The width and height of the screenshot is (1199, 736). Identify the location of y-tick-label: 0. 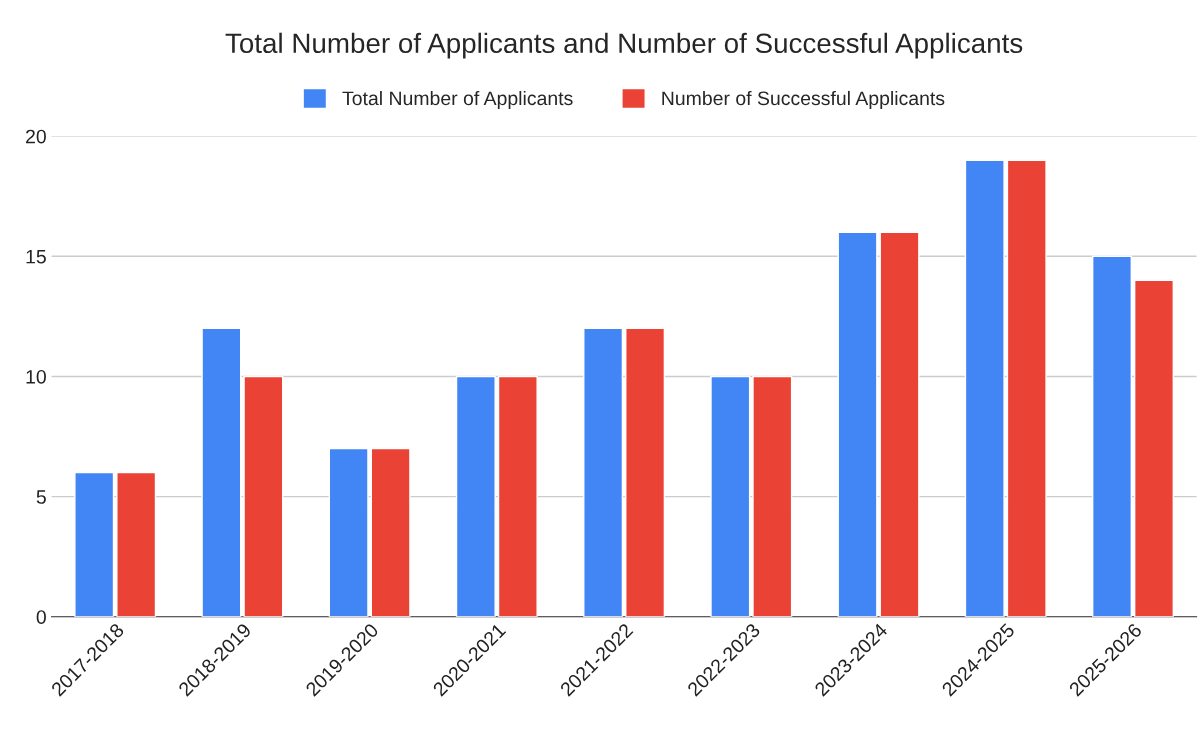
(41, 617).